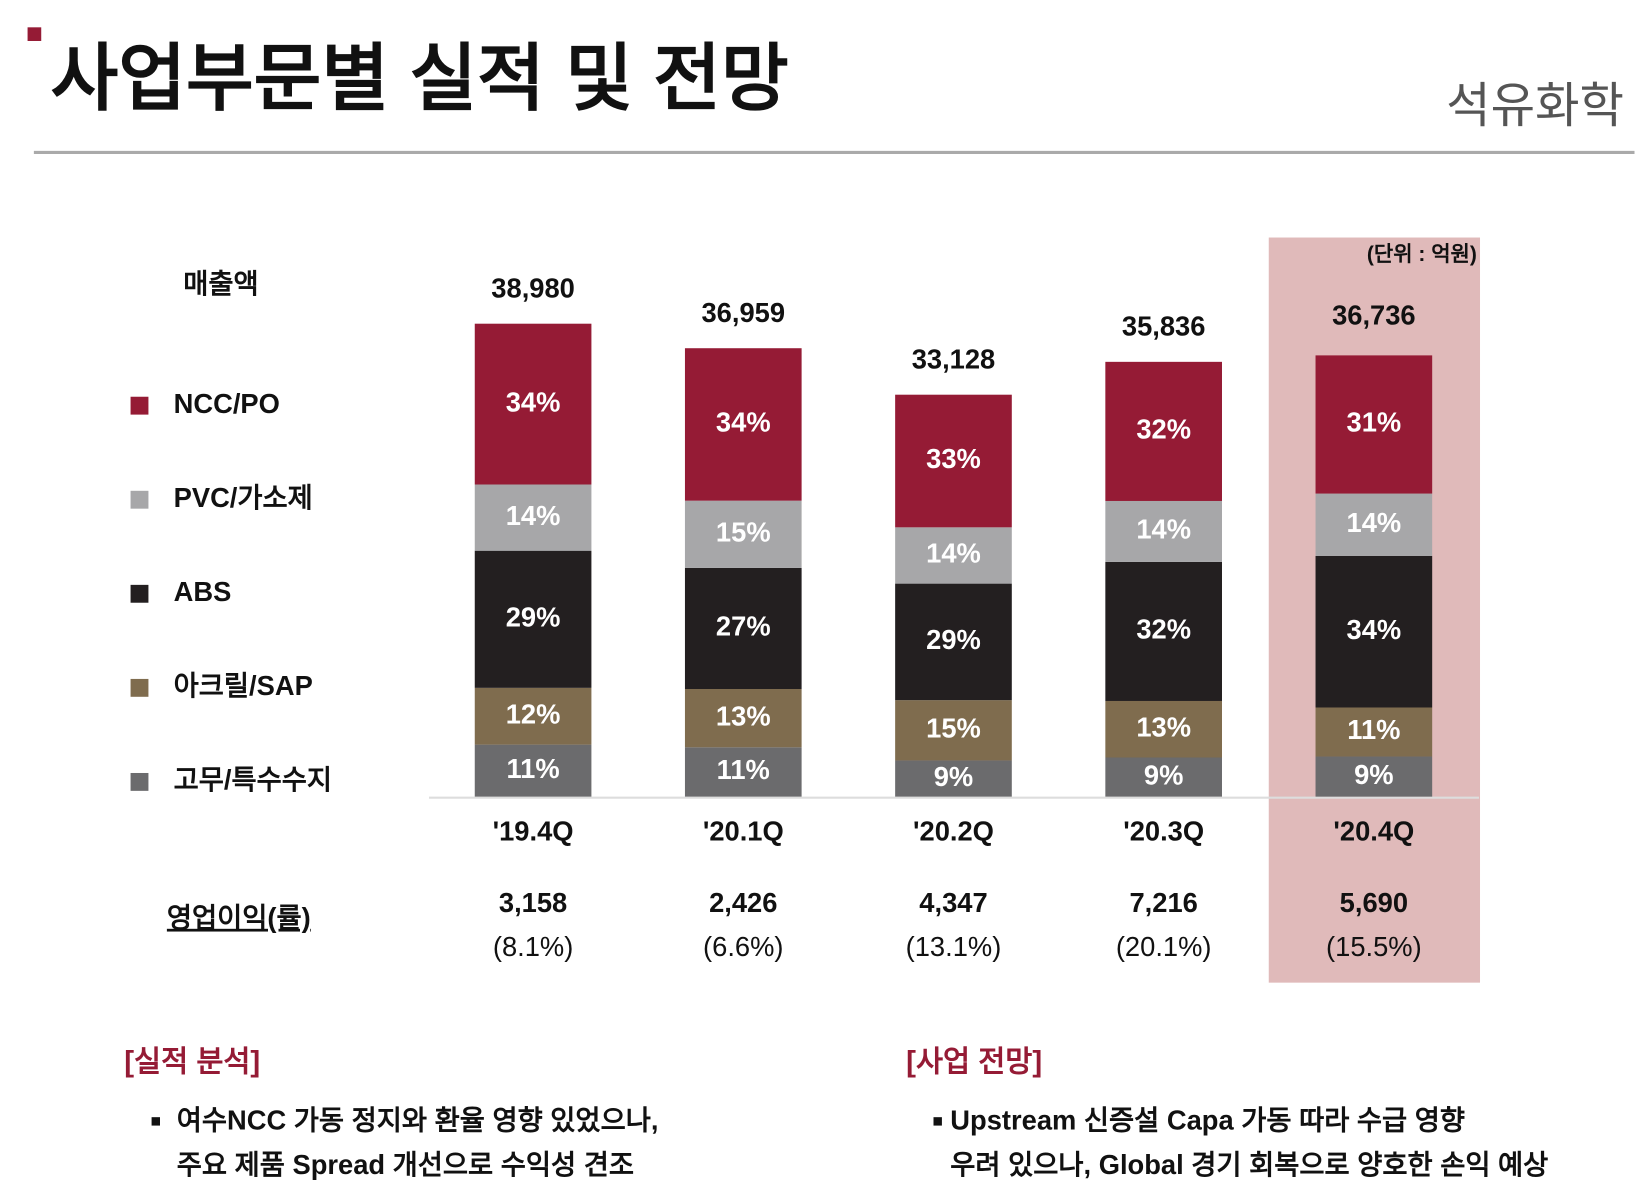  Describe the element at coordinates (220, 283) in the screenshot. I see `total-label: 매출액` at that location.